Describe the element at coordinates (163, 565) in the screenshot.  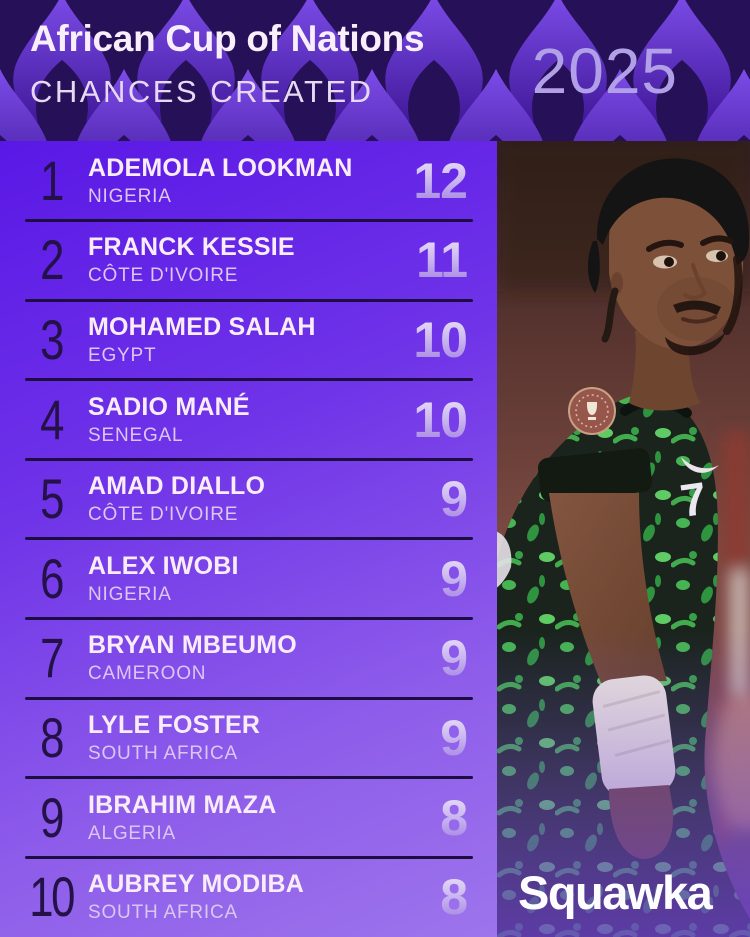
I see `player-name: ALEX IWOBI` at that location.